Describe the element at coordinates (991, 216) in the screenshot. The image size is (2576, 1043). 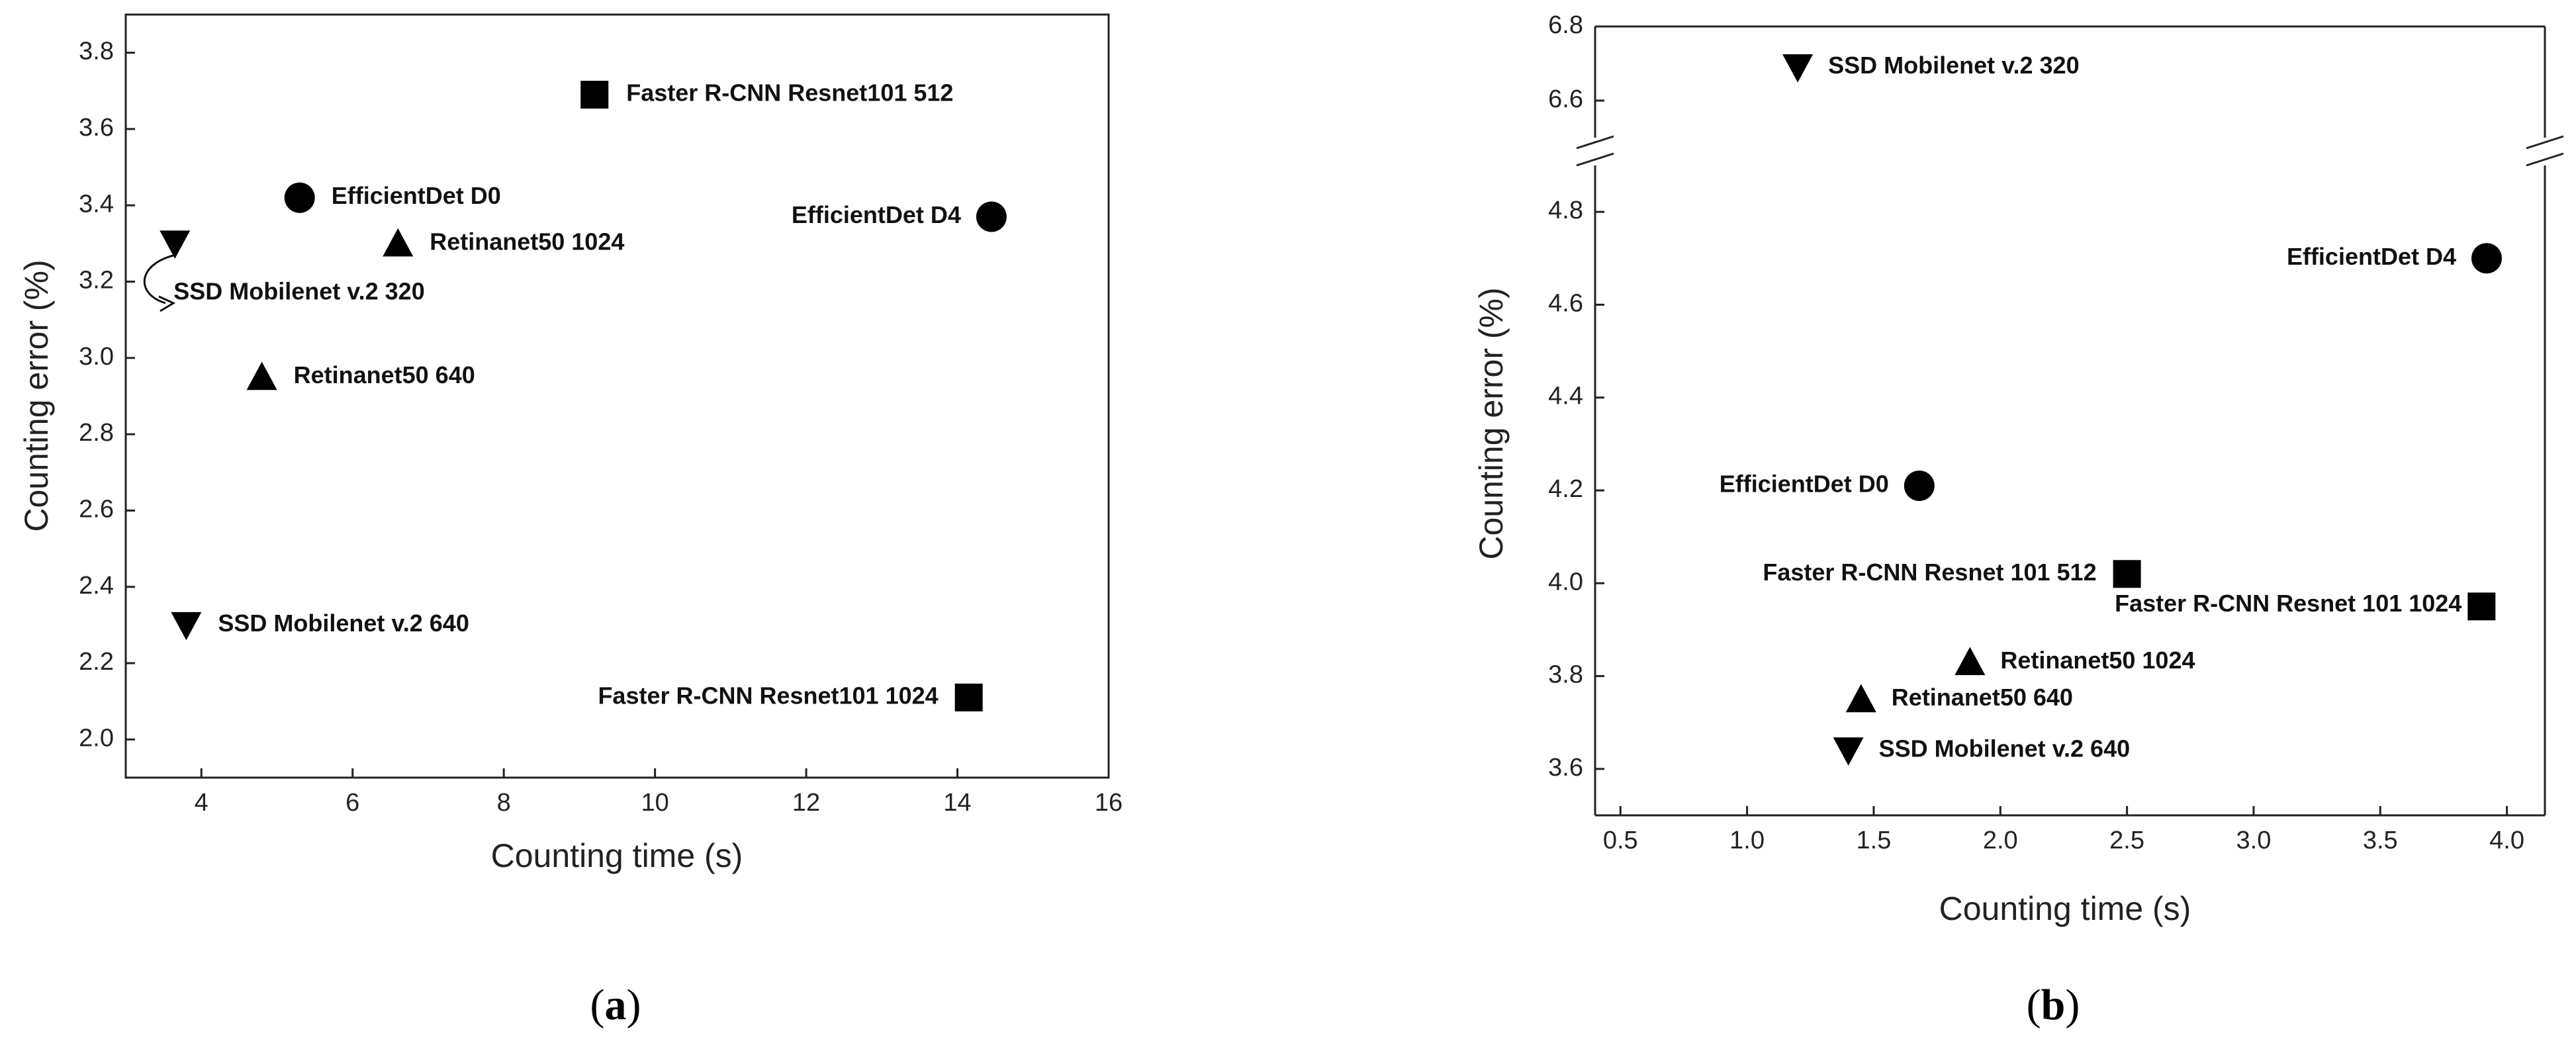
I see `panel-a-point-efficientdet-d4` at that location.